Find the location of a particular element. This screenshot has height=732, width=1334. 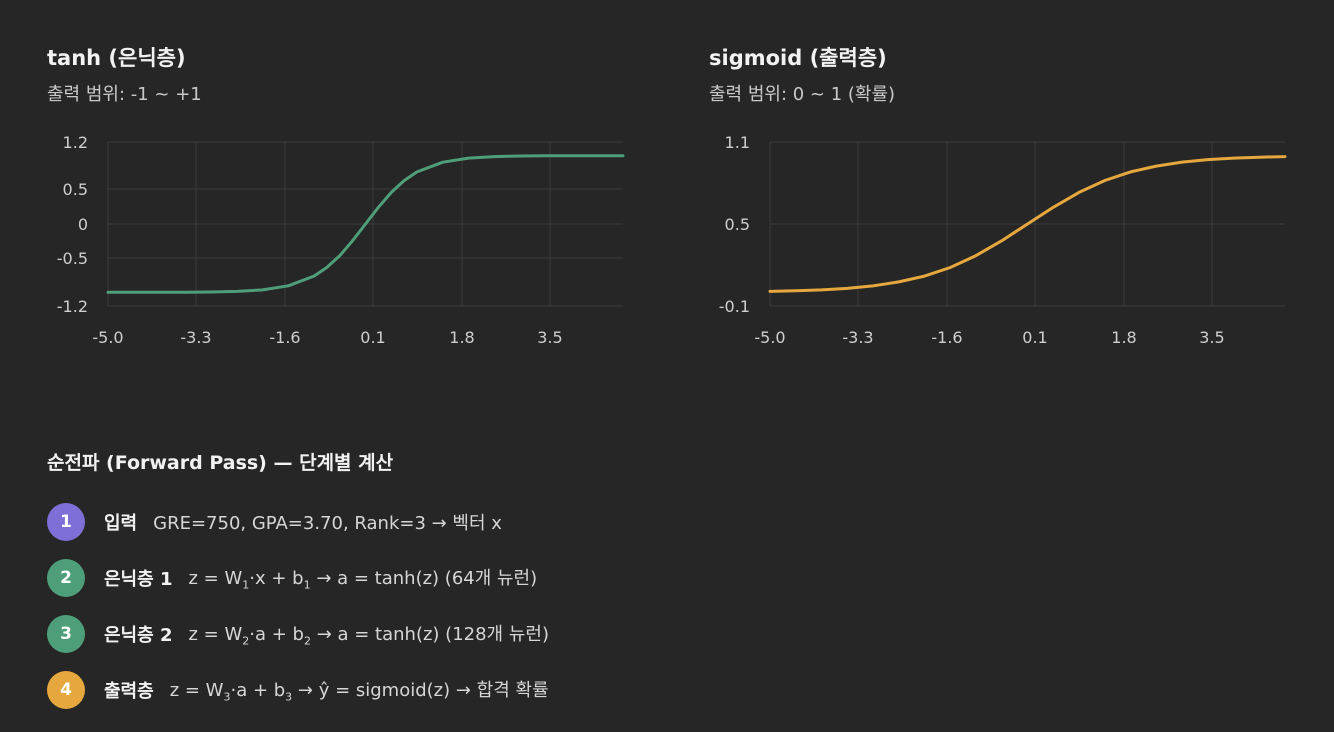

sigmoid-y-tick-label: -0.1 is located at coordinates (734, 306).